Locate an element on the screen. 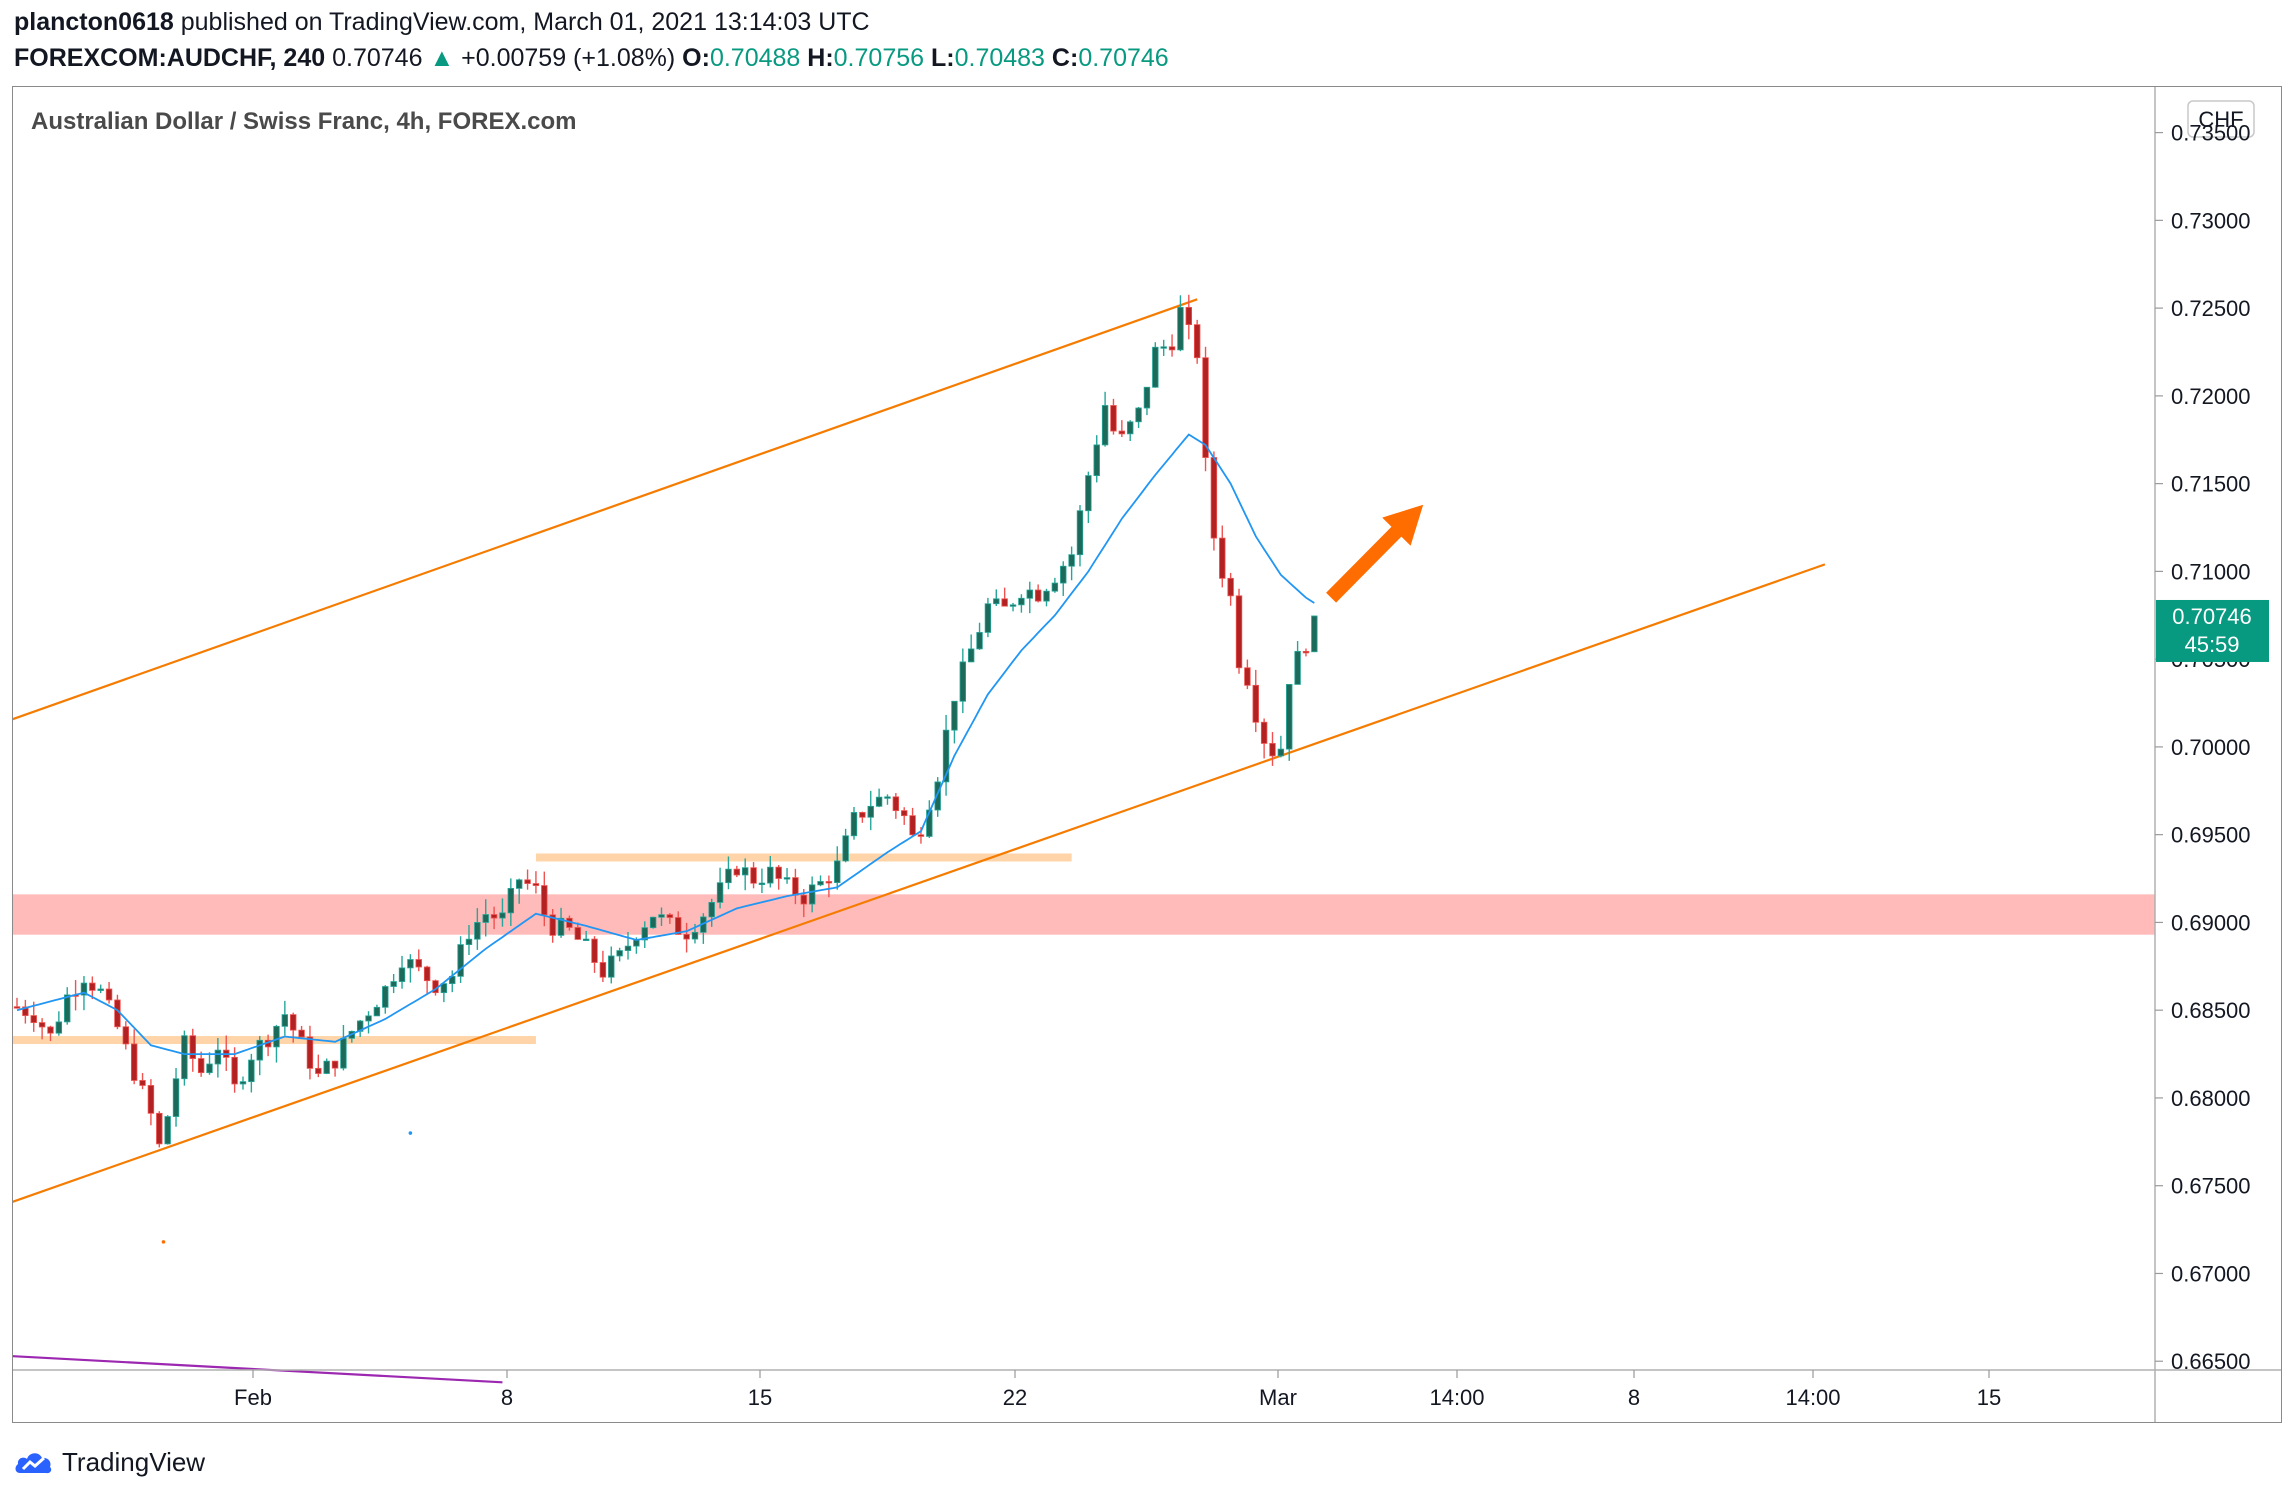 Image resolution: width=2294 pixels, height=1498 pixels. tradingview-logo: TradingView is located at coordinates (109, 1462).